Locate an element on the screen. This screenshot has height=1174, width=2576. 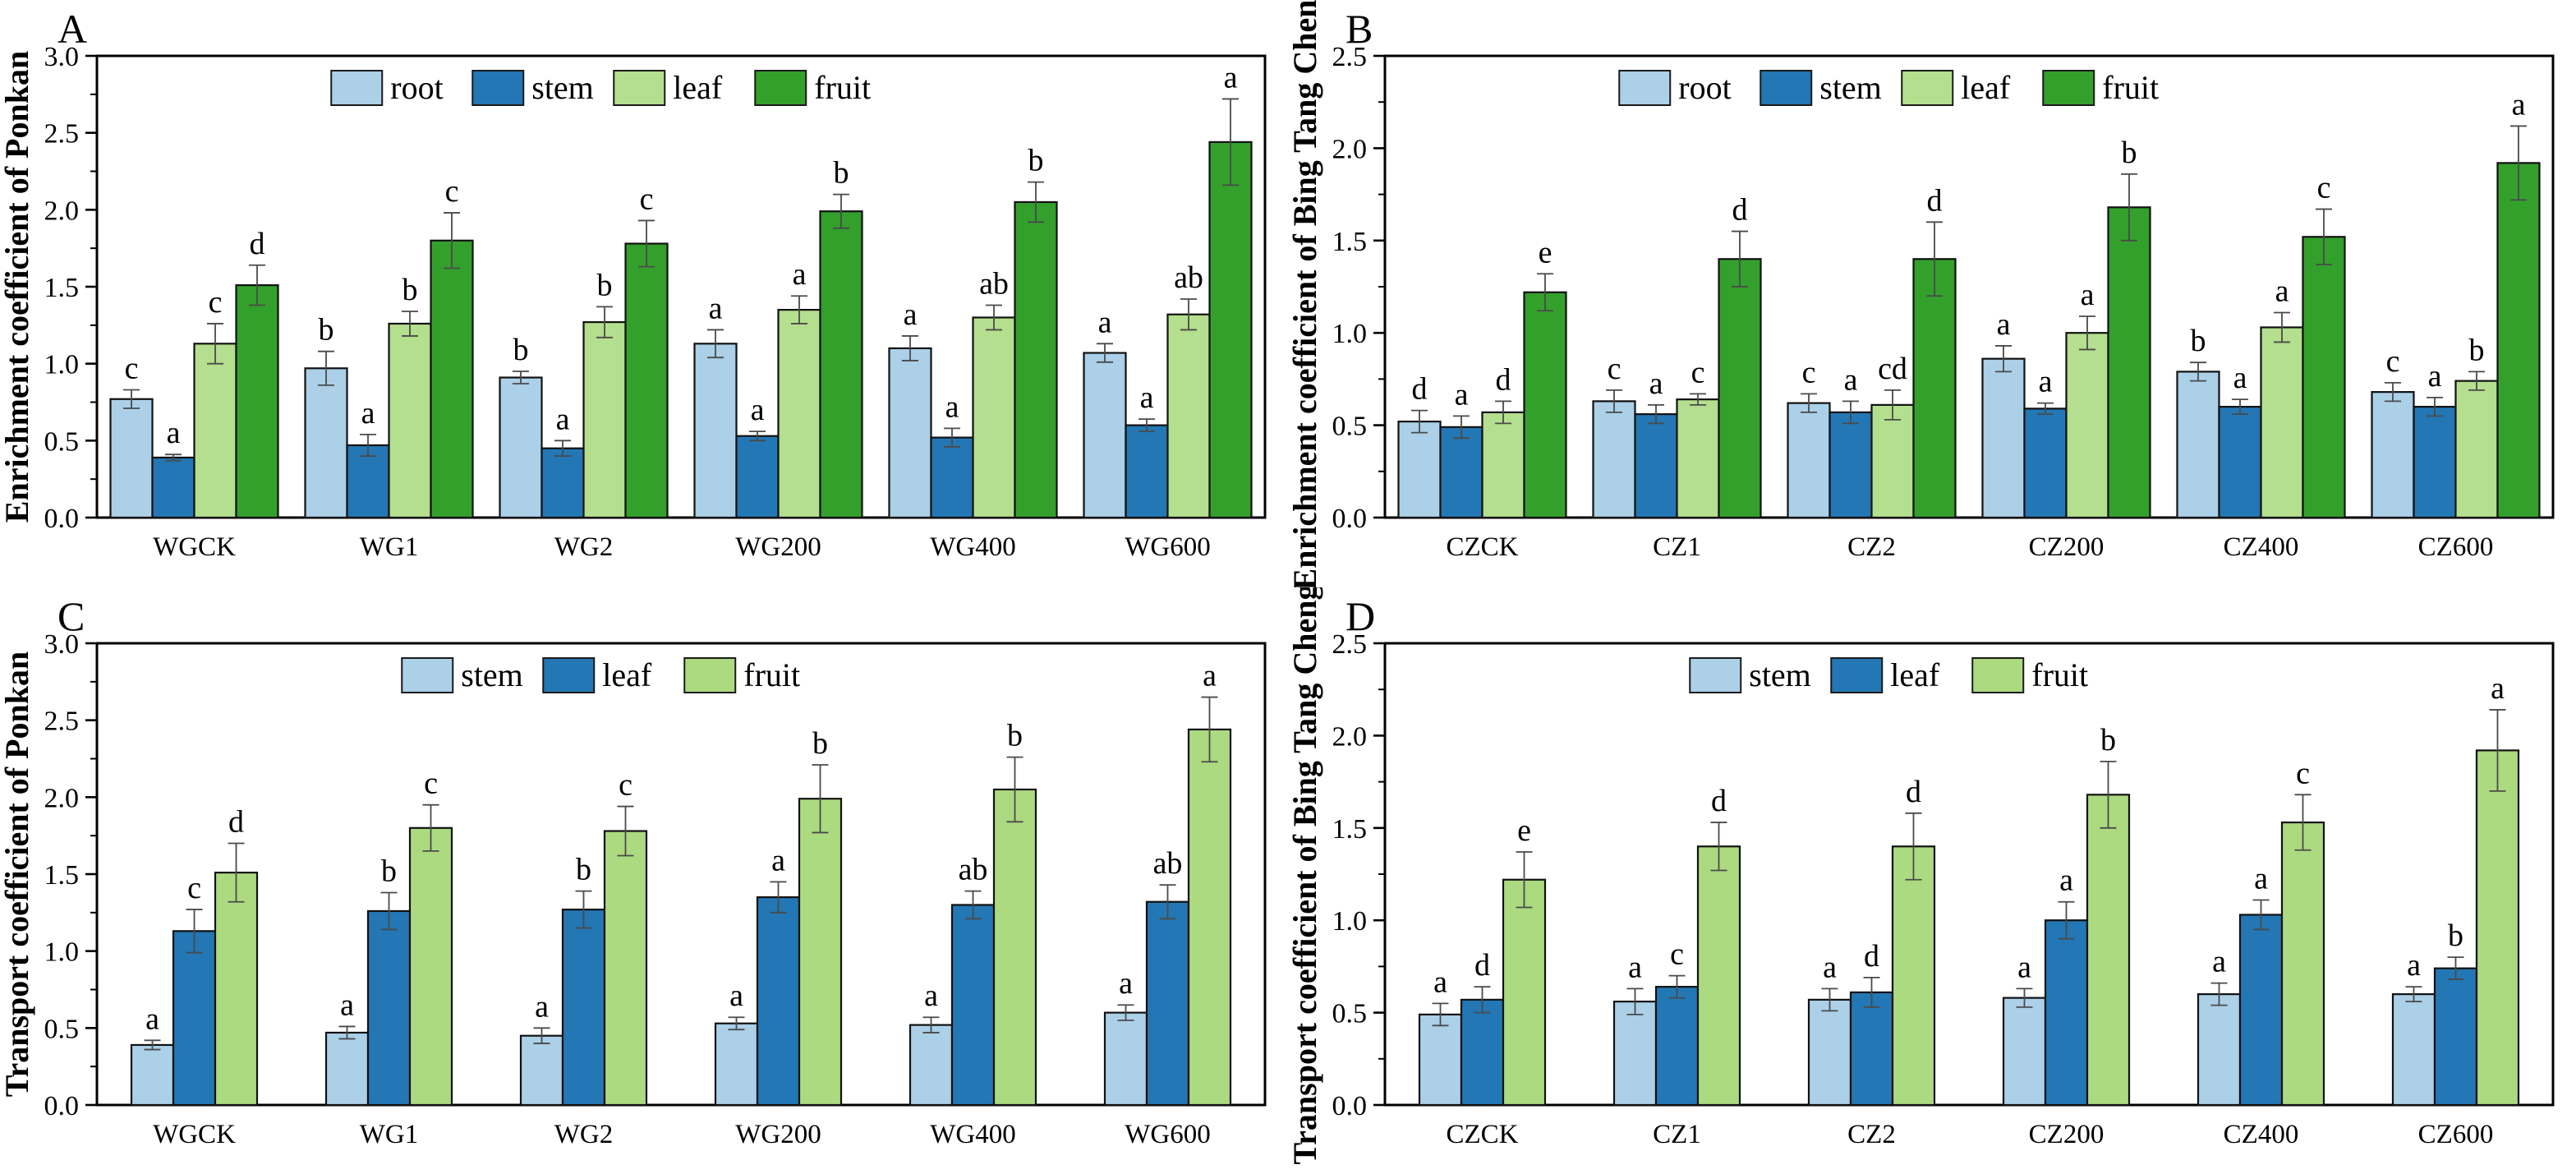
bar-stem-CZ2 is located at coordinates (1851, 465).